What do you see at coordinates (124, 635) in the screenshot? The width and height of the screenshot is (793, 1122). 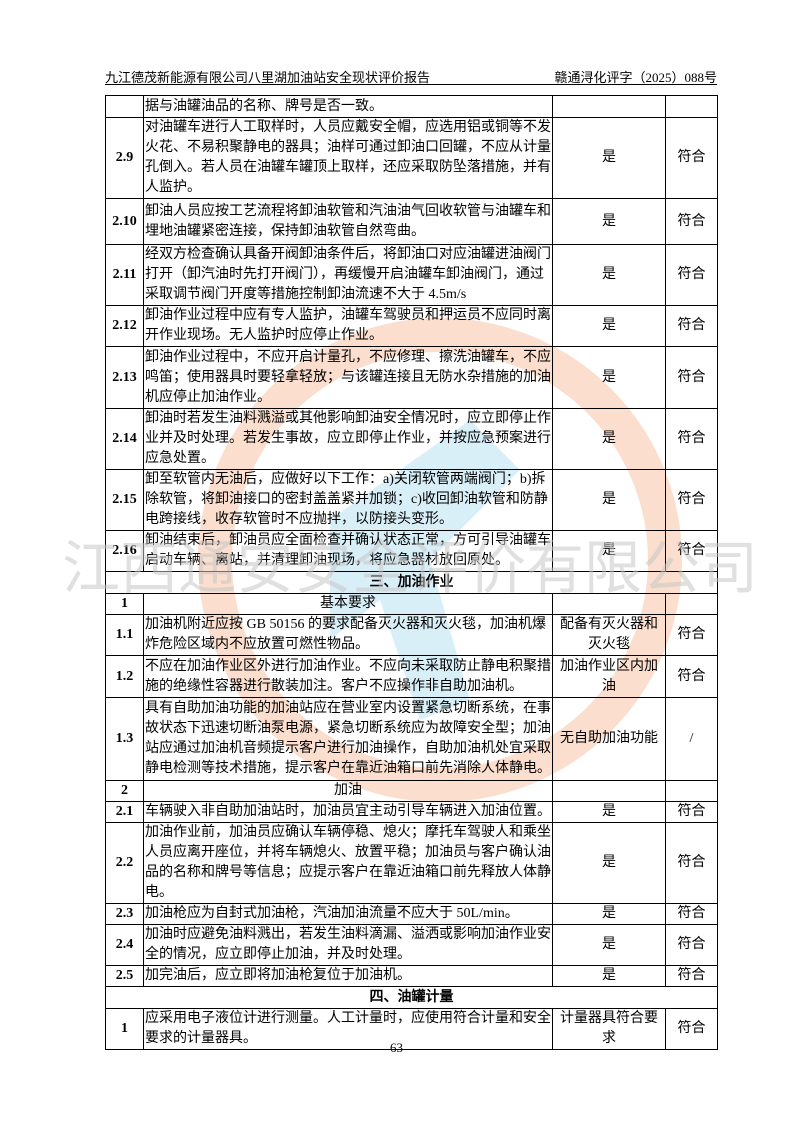 I see `item-number: 1.1` at bounding box center [124, 635].